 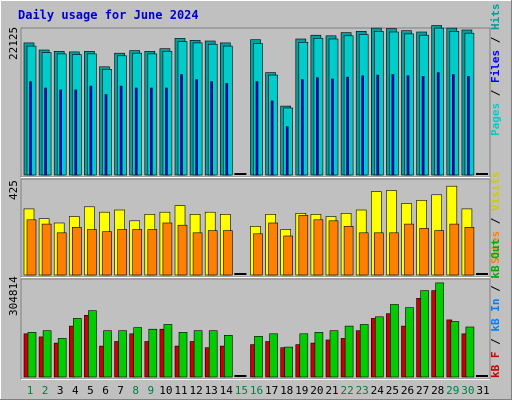 I want to click on legend-kbin: kB In, so click(x=495, y=315).